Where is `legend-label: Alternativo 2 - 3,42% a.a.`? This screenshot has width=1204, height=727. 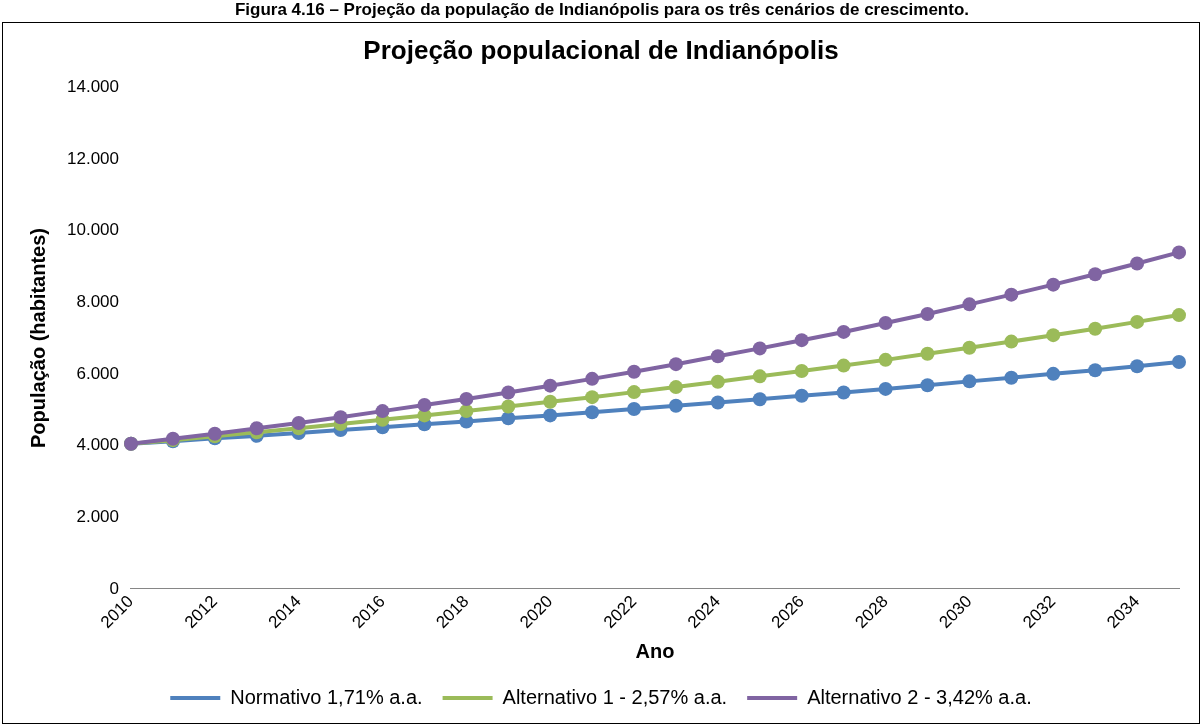 legend-label: Alternativo 2 - 3,42% a.a. is located at coordinates (919, 696).